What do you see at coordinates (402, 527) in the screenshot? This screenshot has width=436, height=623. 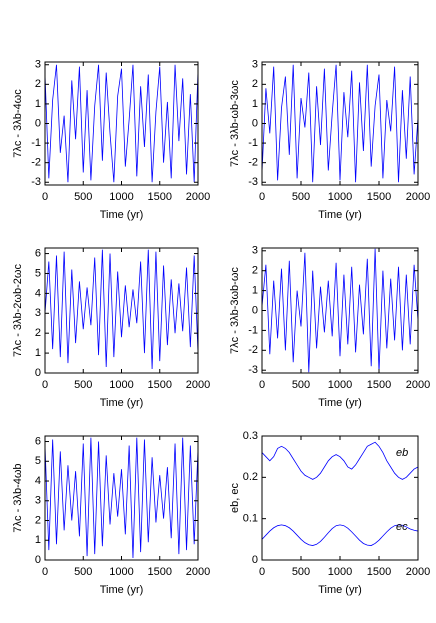 I see `series-label: ec` at bounding box center [402, 527].